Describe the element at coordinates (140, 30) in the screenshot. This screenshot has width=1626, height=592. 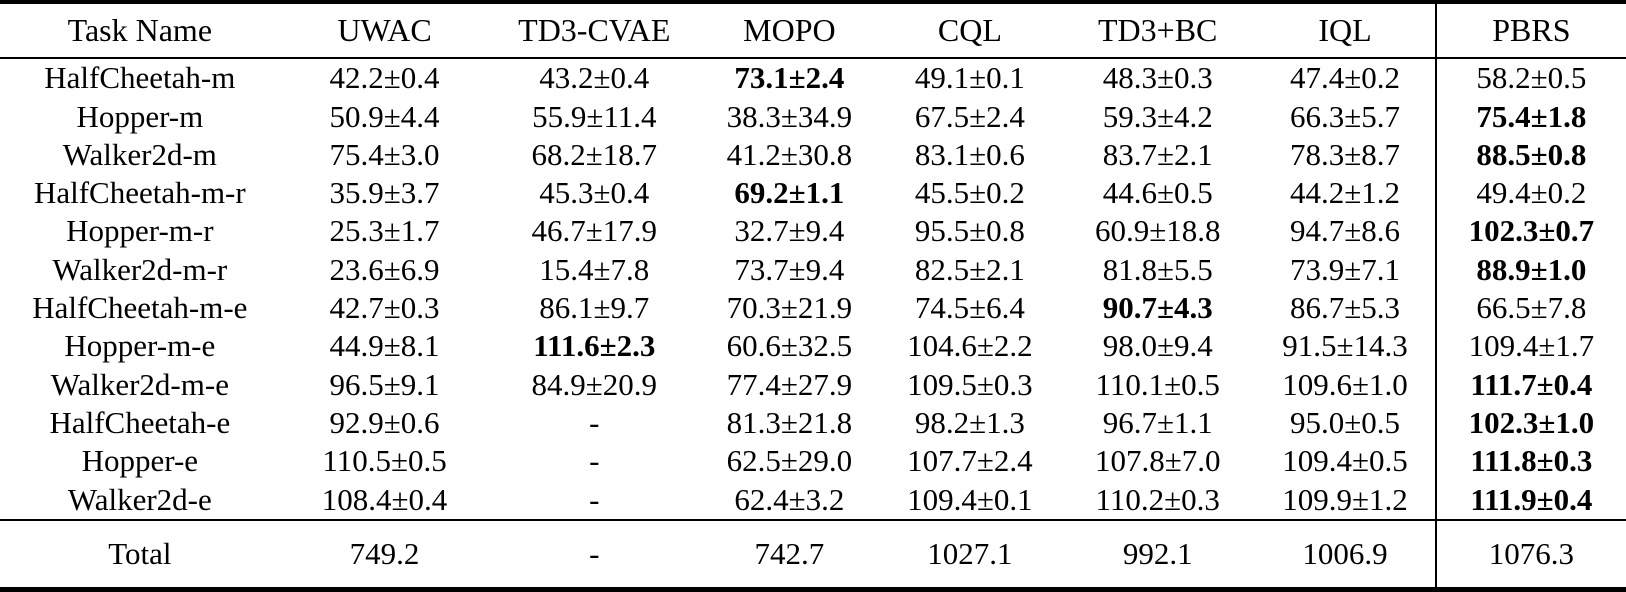
I see `col-header-task-name: Task Name` at that location.